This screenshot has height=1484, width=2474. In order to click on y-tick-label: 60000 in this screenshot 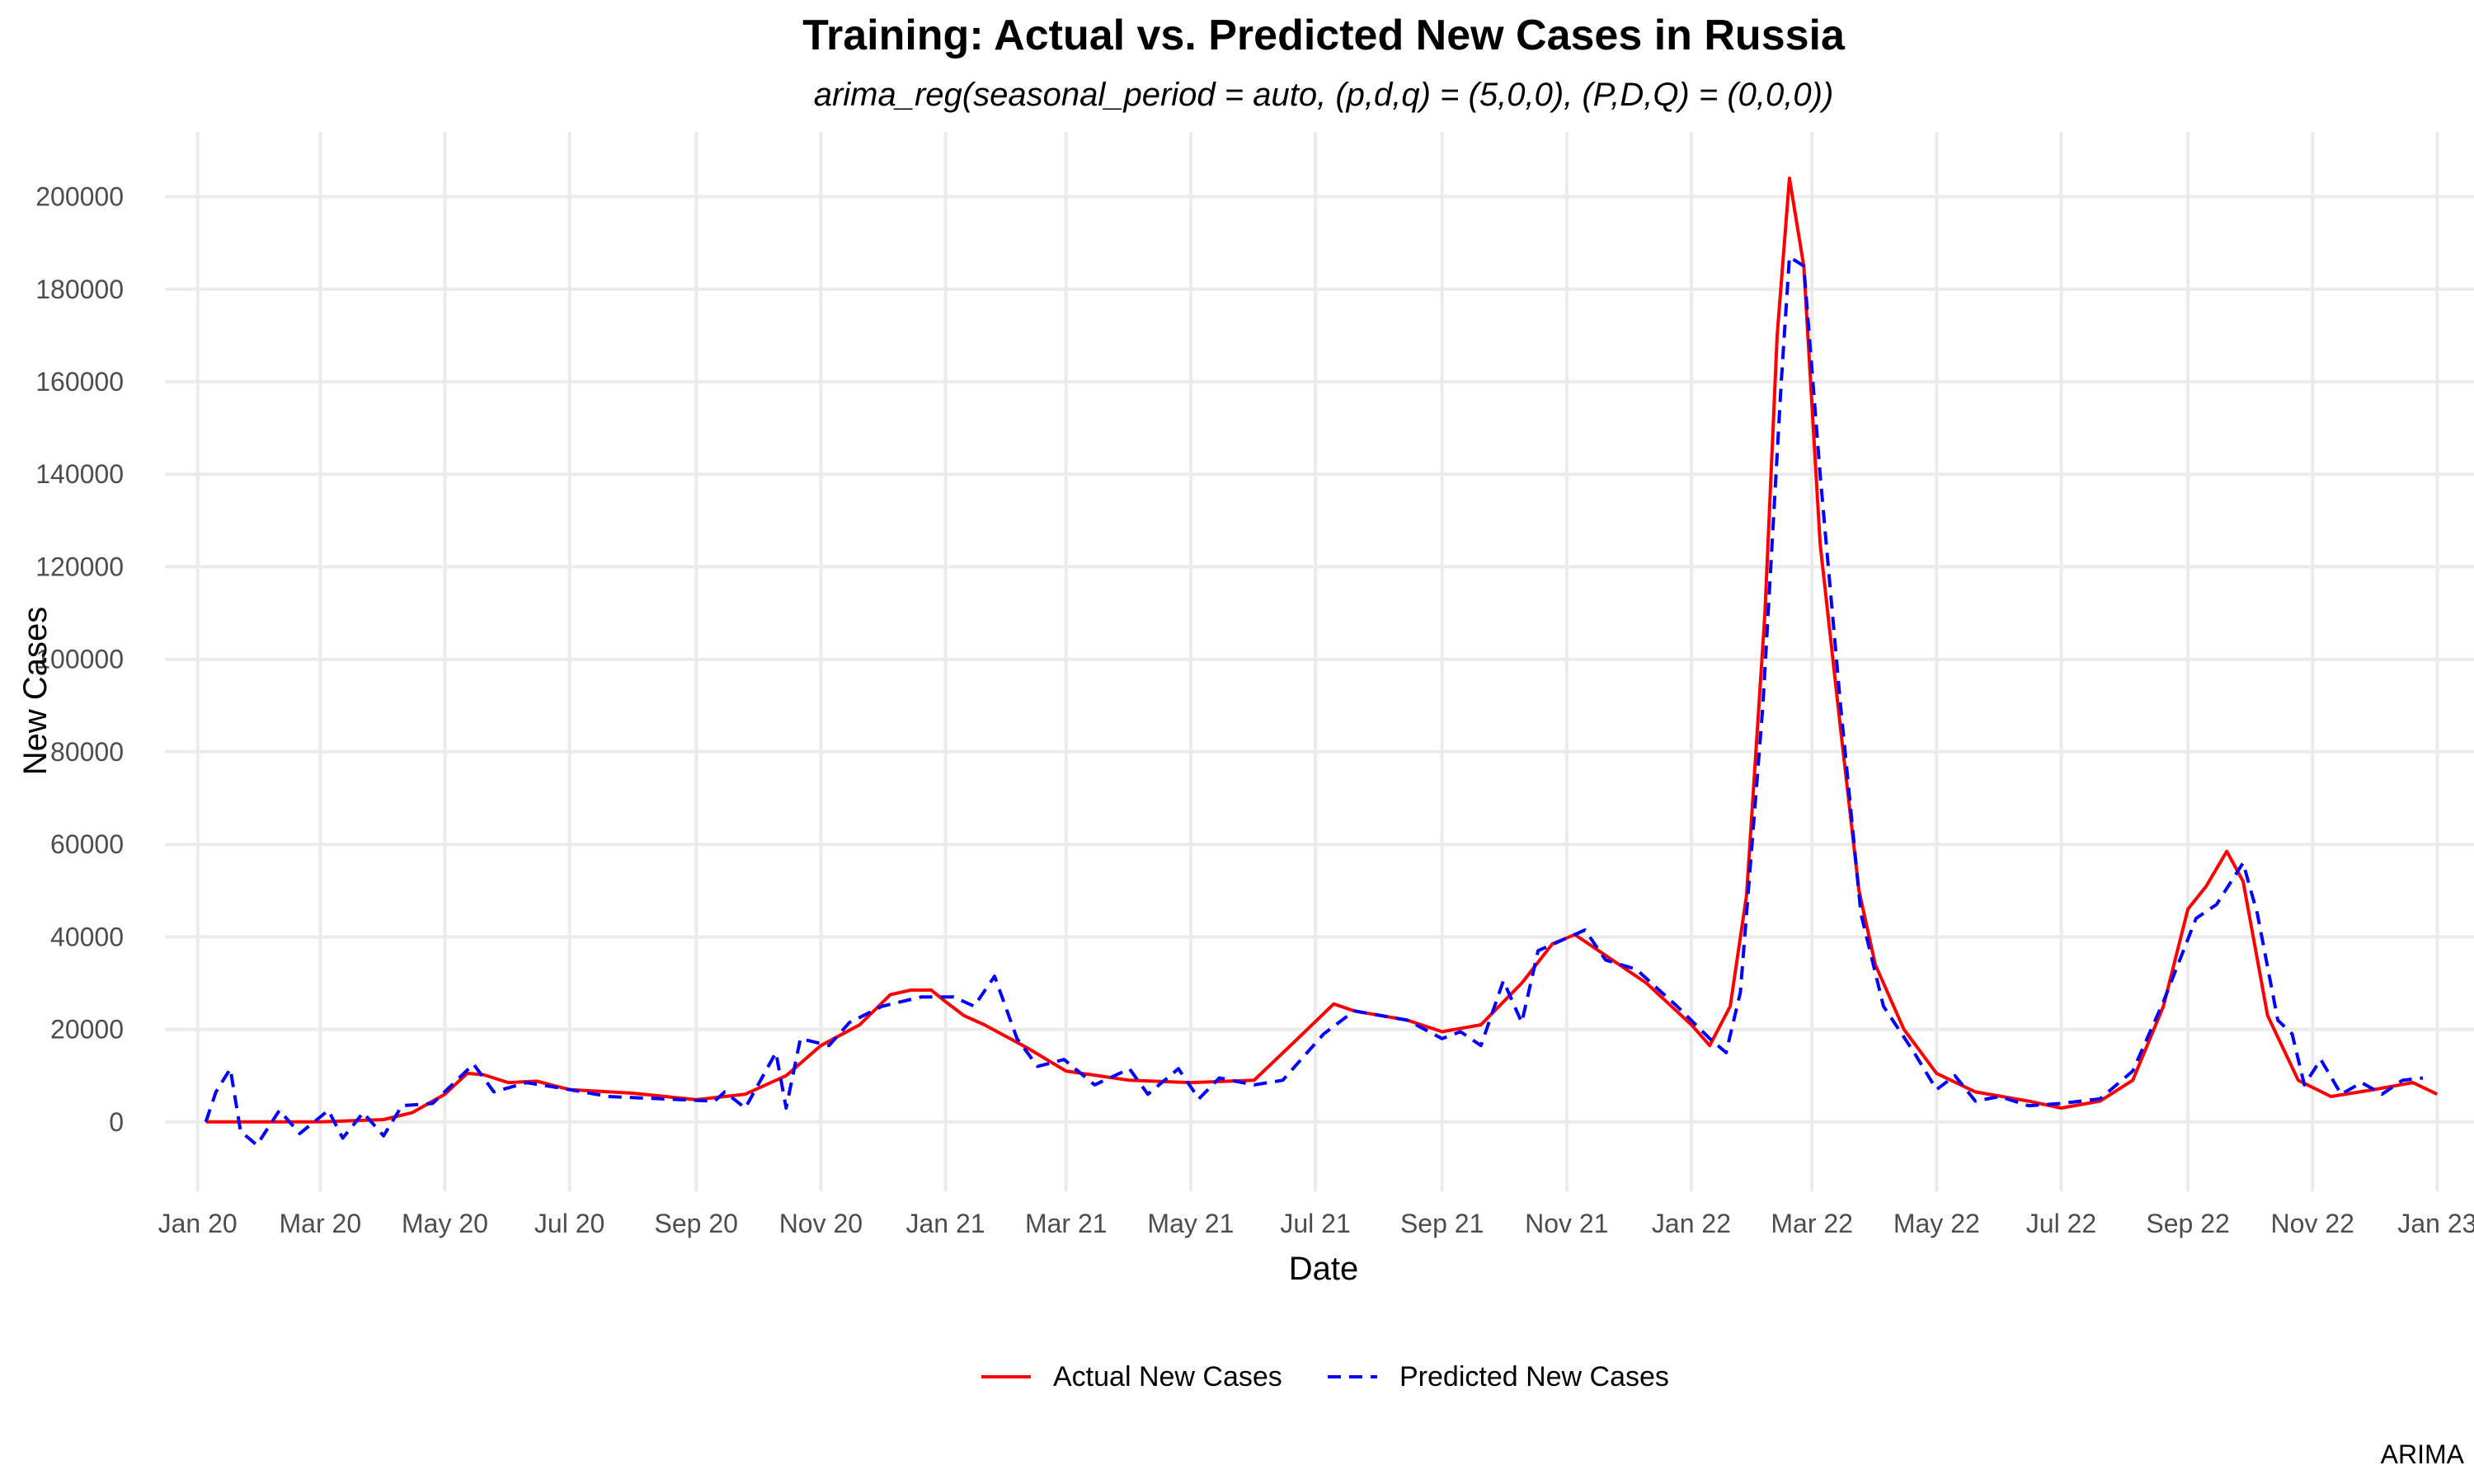, I will do `click(87, 844)`.